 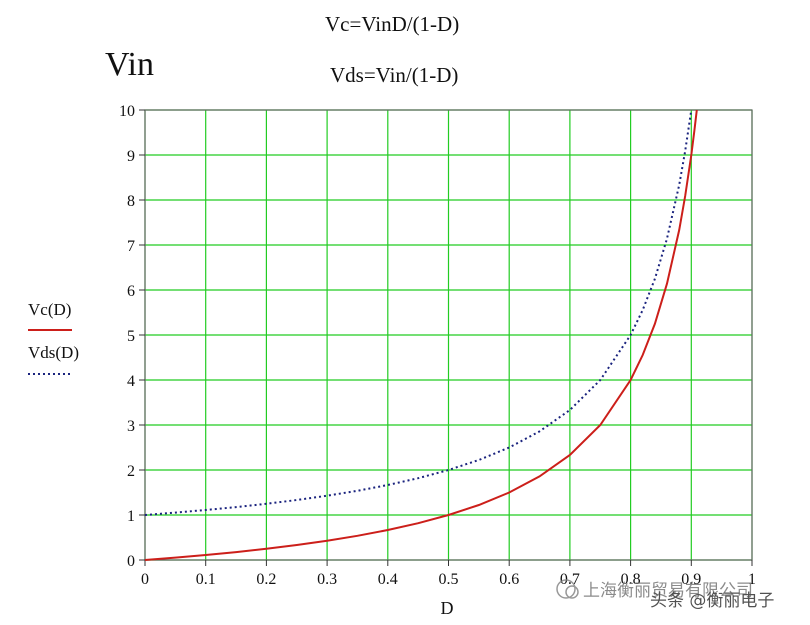 What do you see at coordinates (53, 337) in the screenshot?
I see `legend: Vc(D) Vds(D)` at bounding box center [53, 337].